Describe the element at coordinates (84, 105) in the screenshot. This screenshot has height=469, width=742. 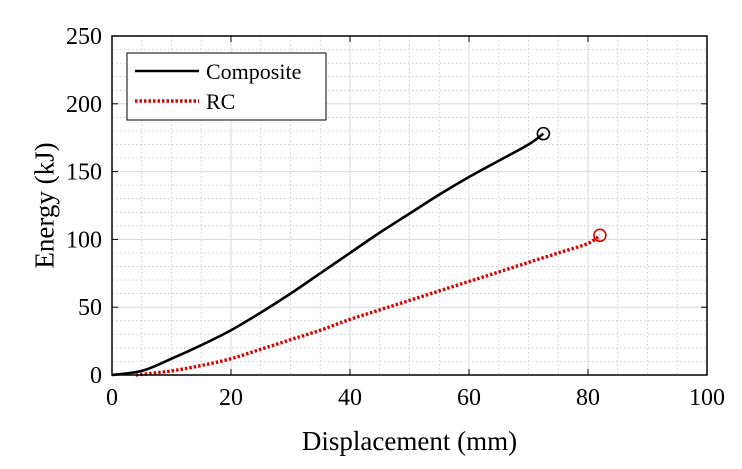
I see `y-tick-label: 200` at that location.